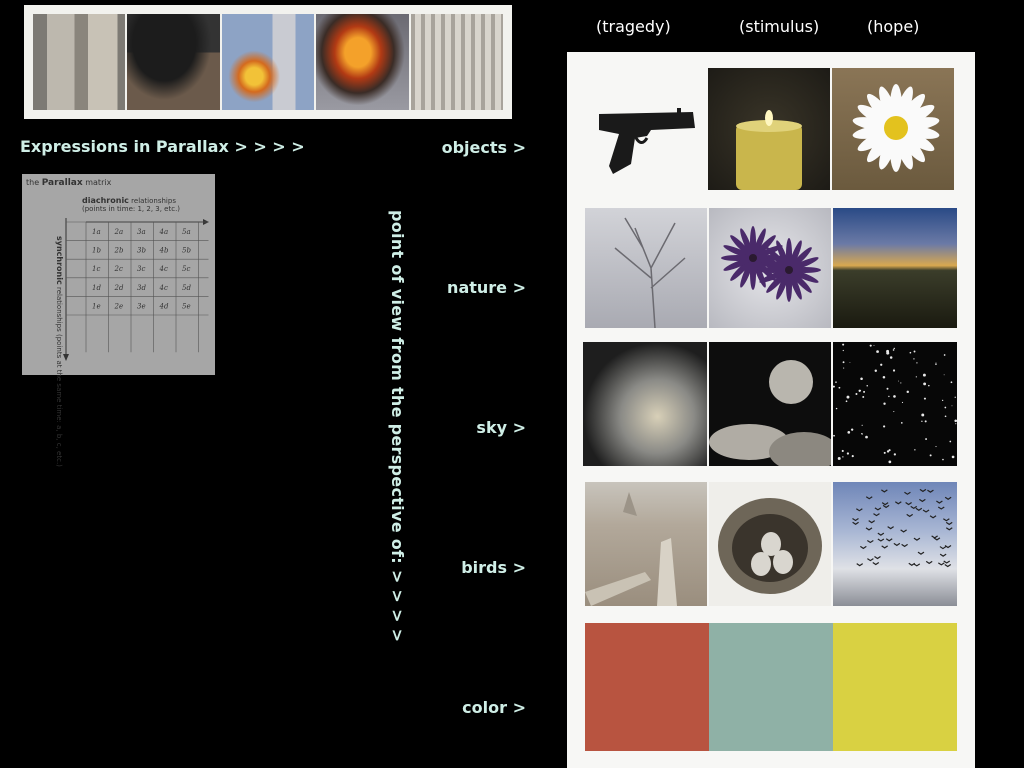  What do you see at coordinates (650, 272) in the screenshot?
I see `tree-icon` at bounding box center [650, 272].